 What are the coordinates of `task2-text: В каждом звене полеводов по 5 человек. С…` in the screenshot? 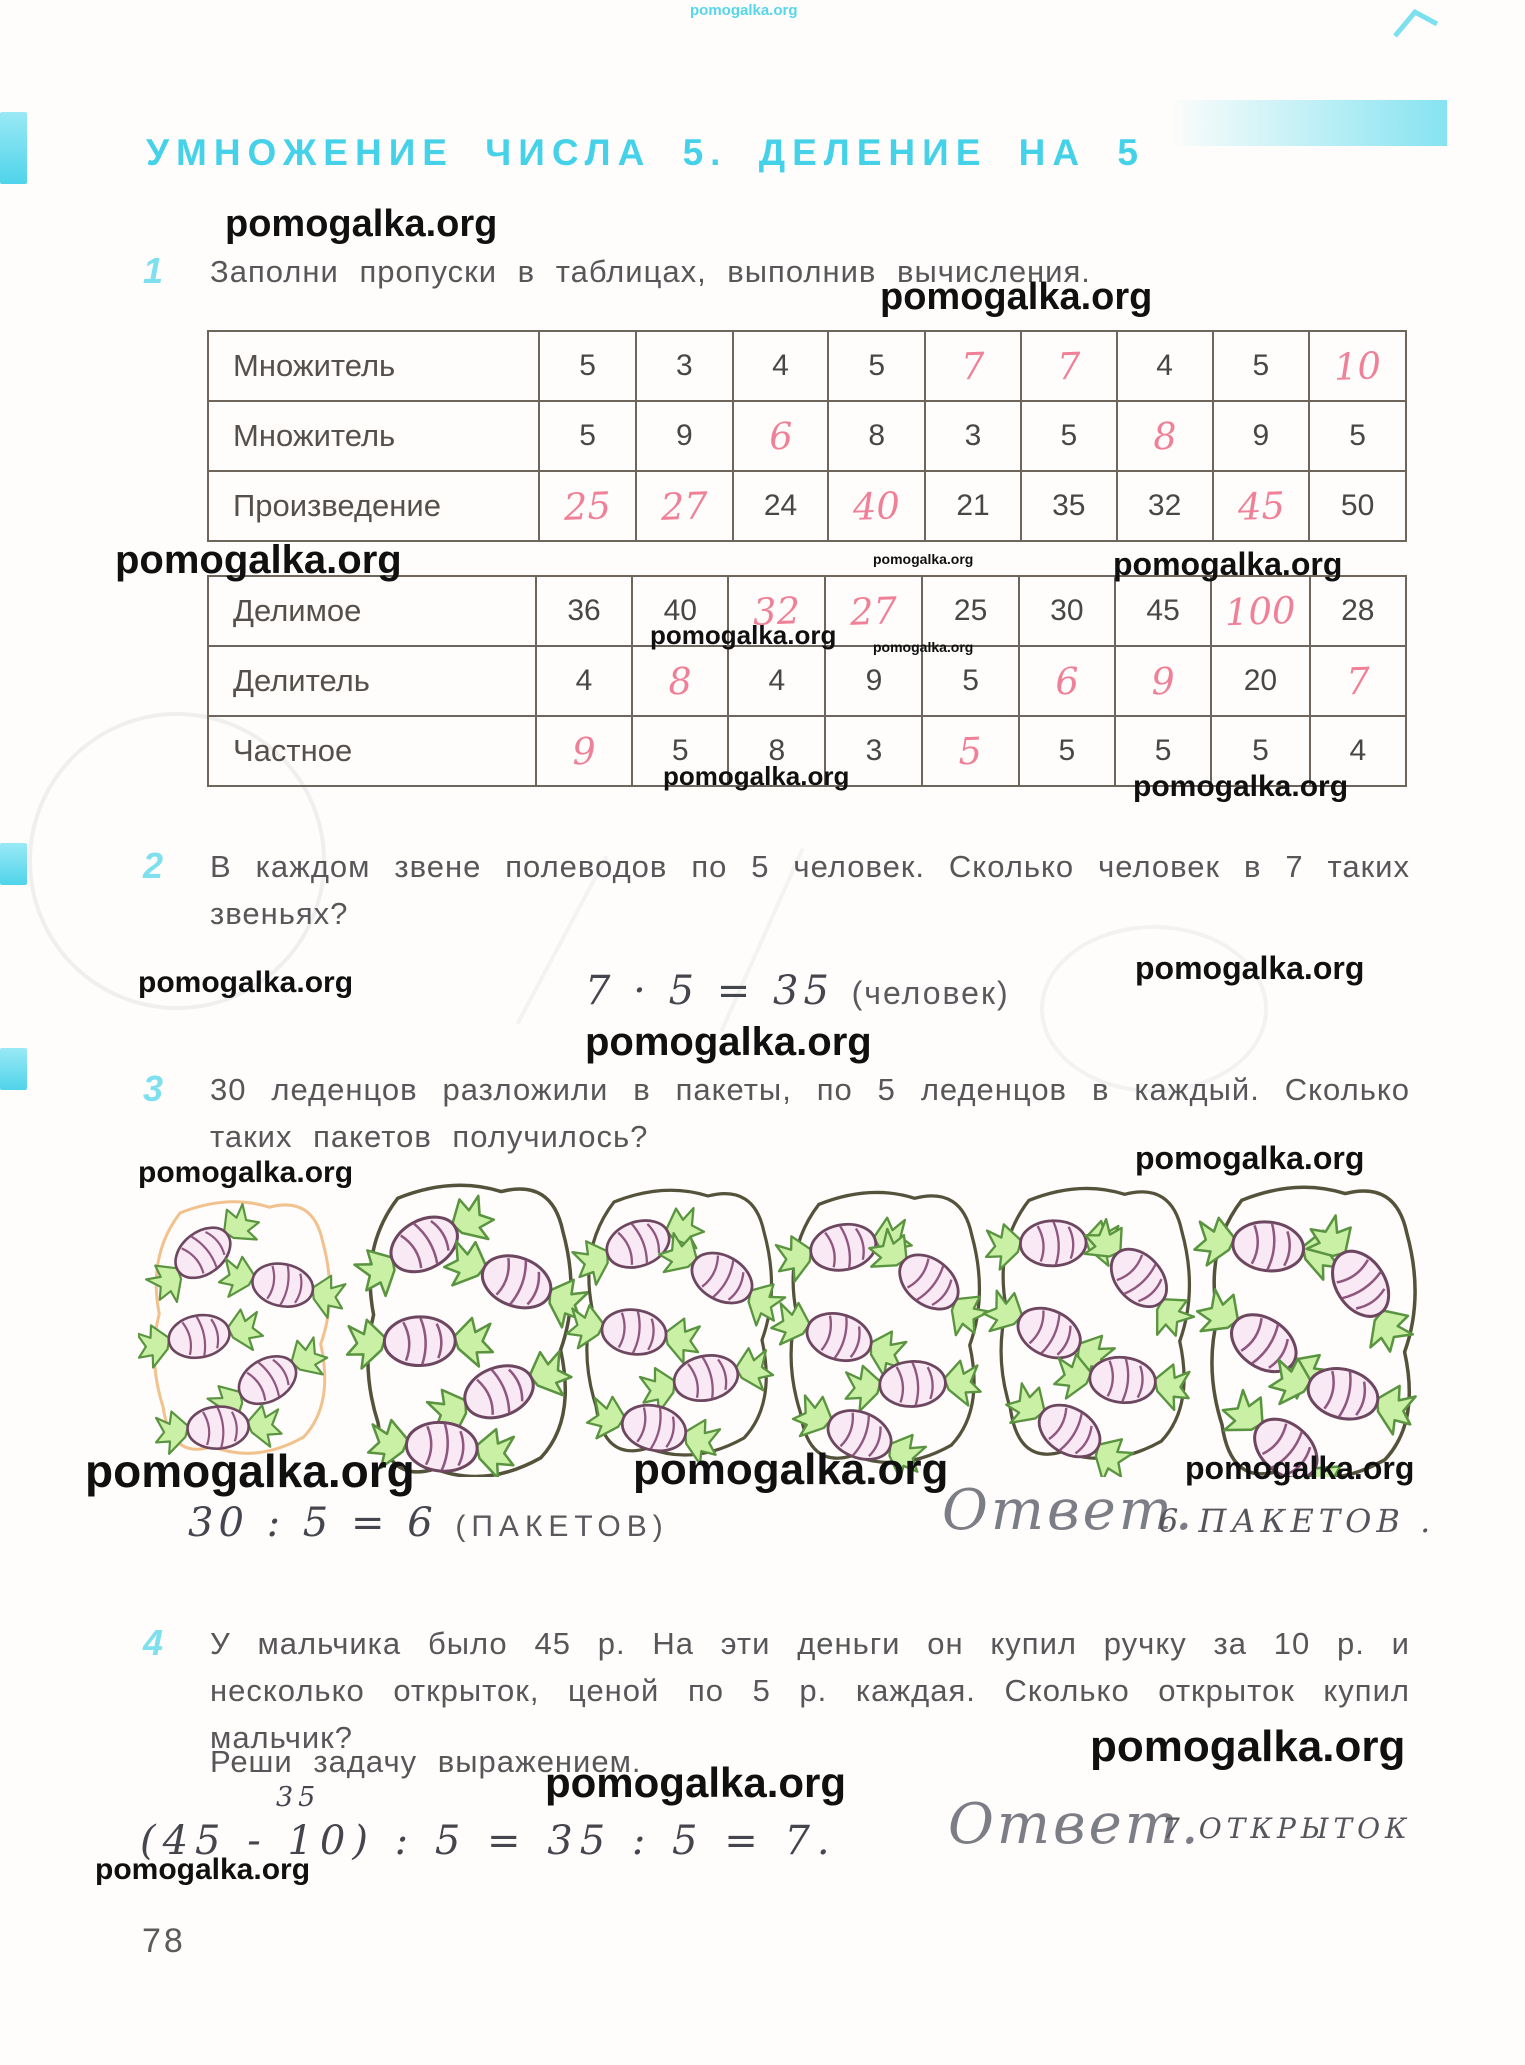 It's located at (810, 890).